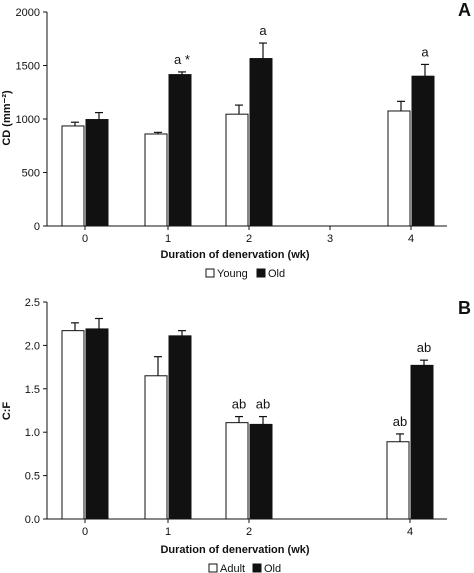 The width and height of the screenshot is (474, 573). I want to click on y-tick-label-a: 1000, so click(28, 120).